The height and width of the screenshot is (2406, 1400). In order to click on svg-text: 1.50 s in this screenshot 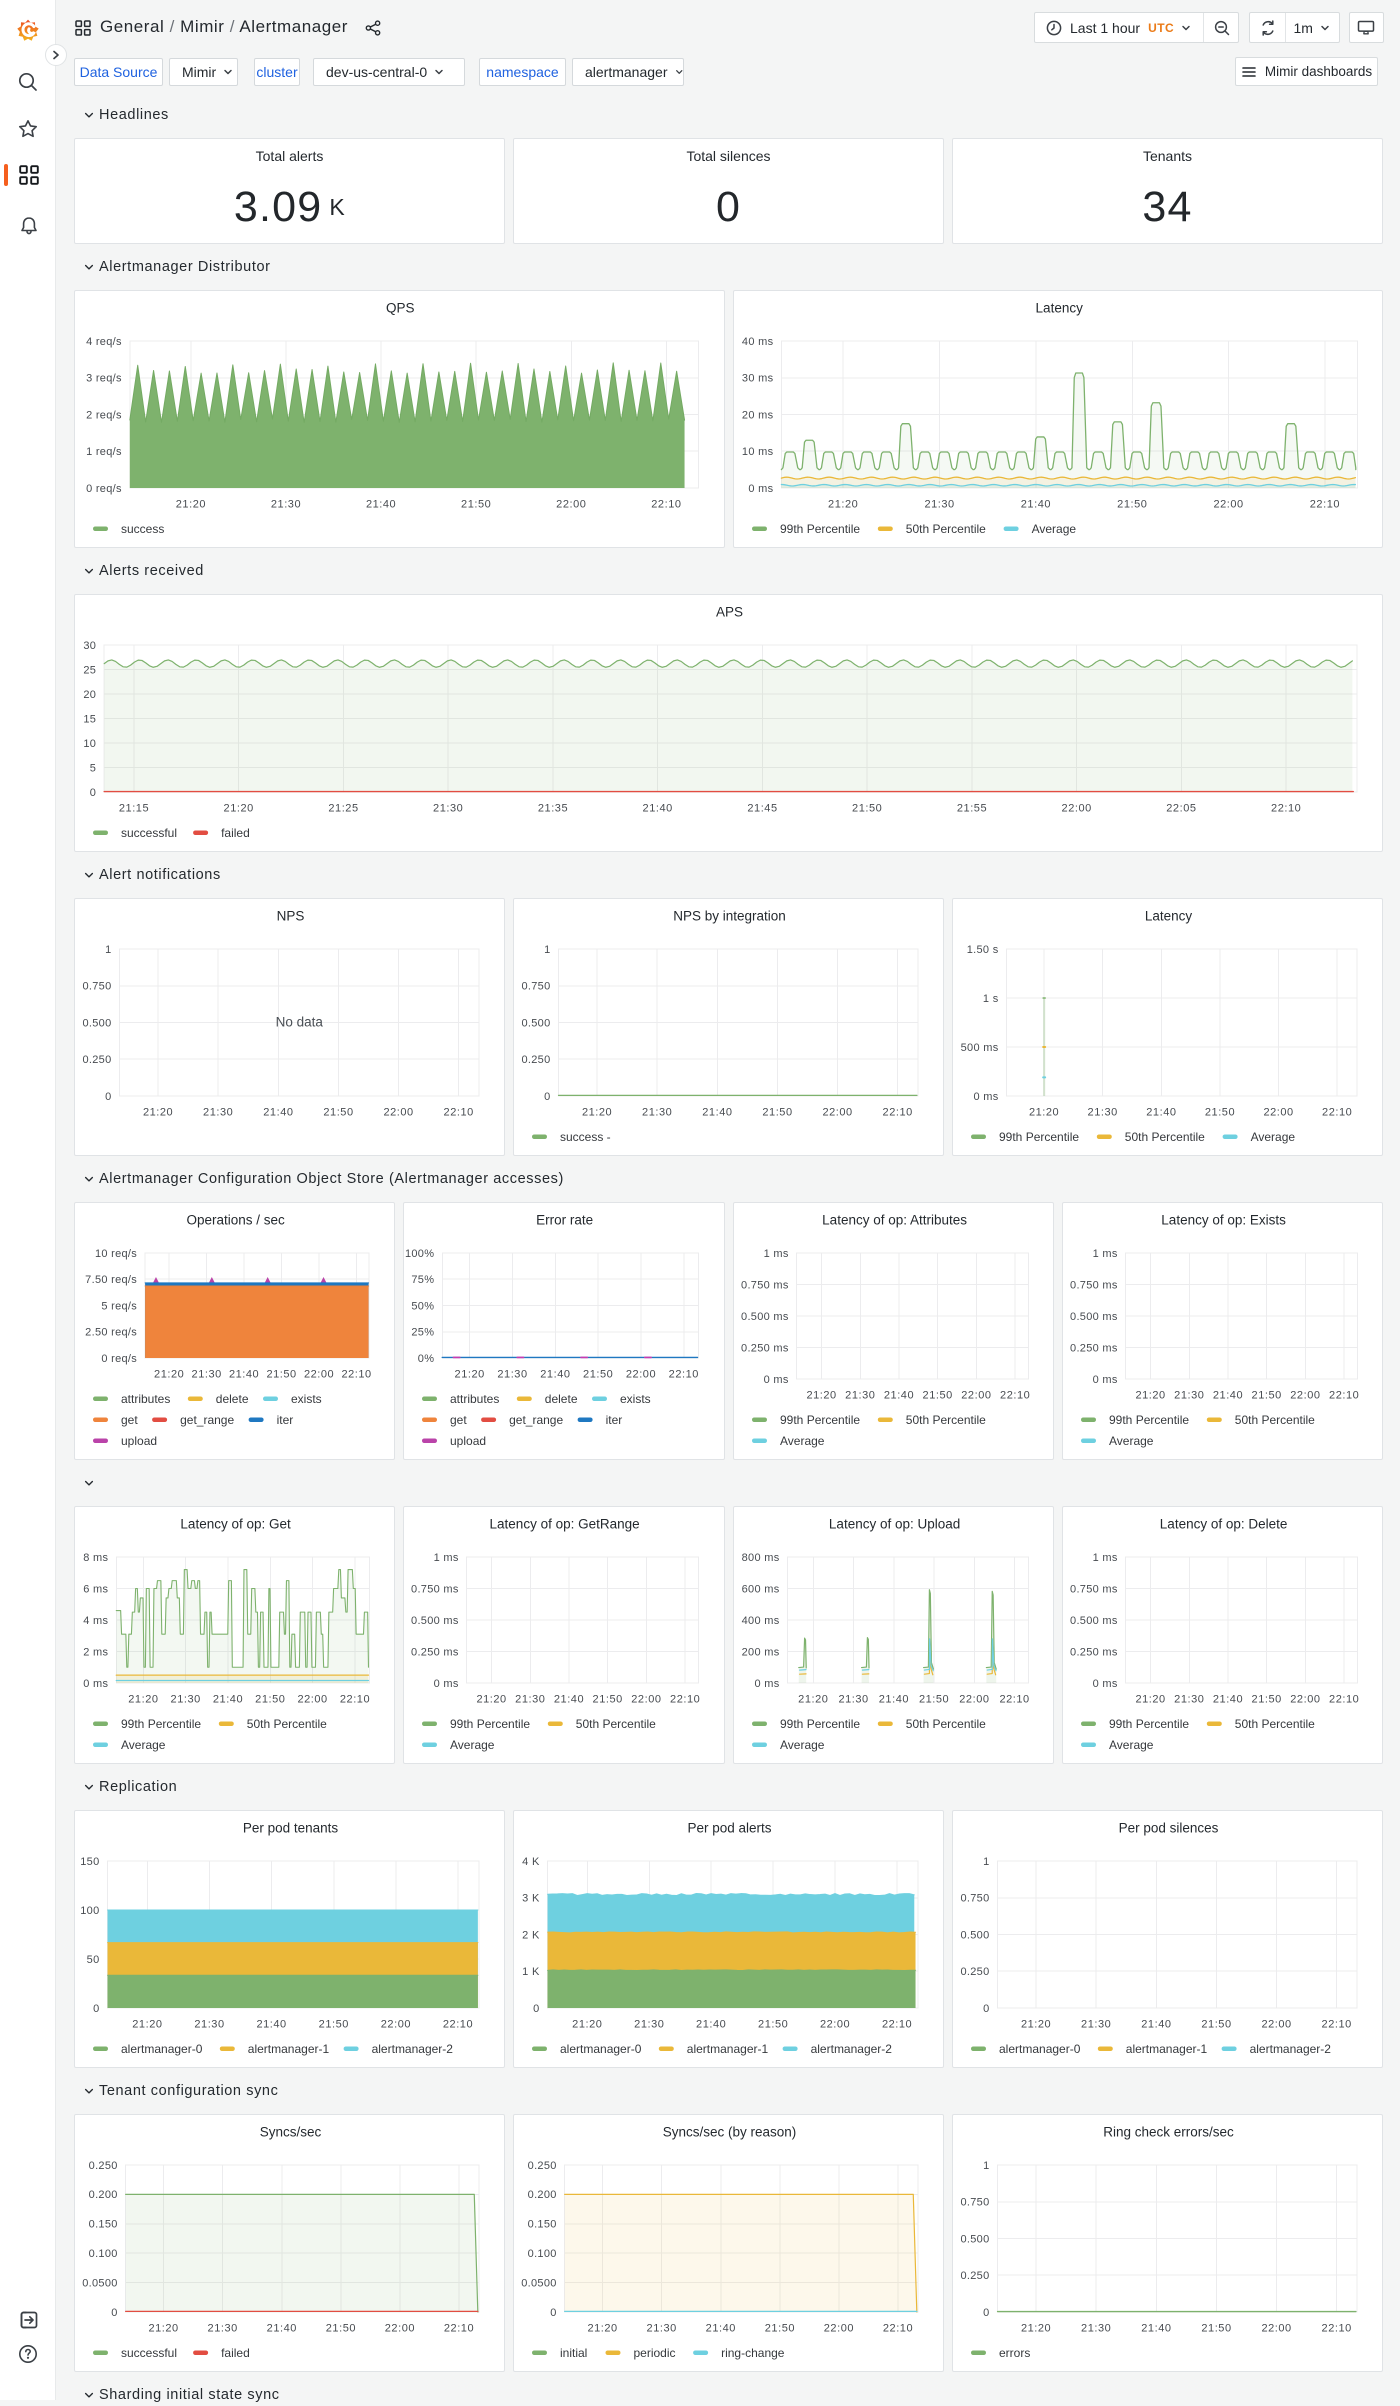, I will do `click(983, 950)`.